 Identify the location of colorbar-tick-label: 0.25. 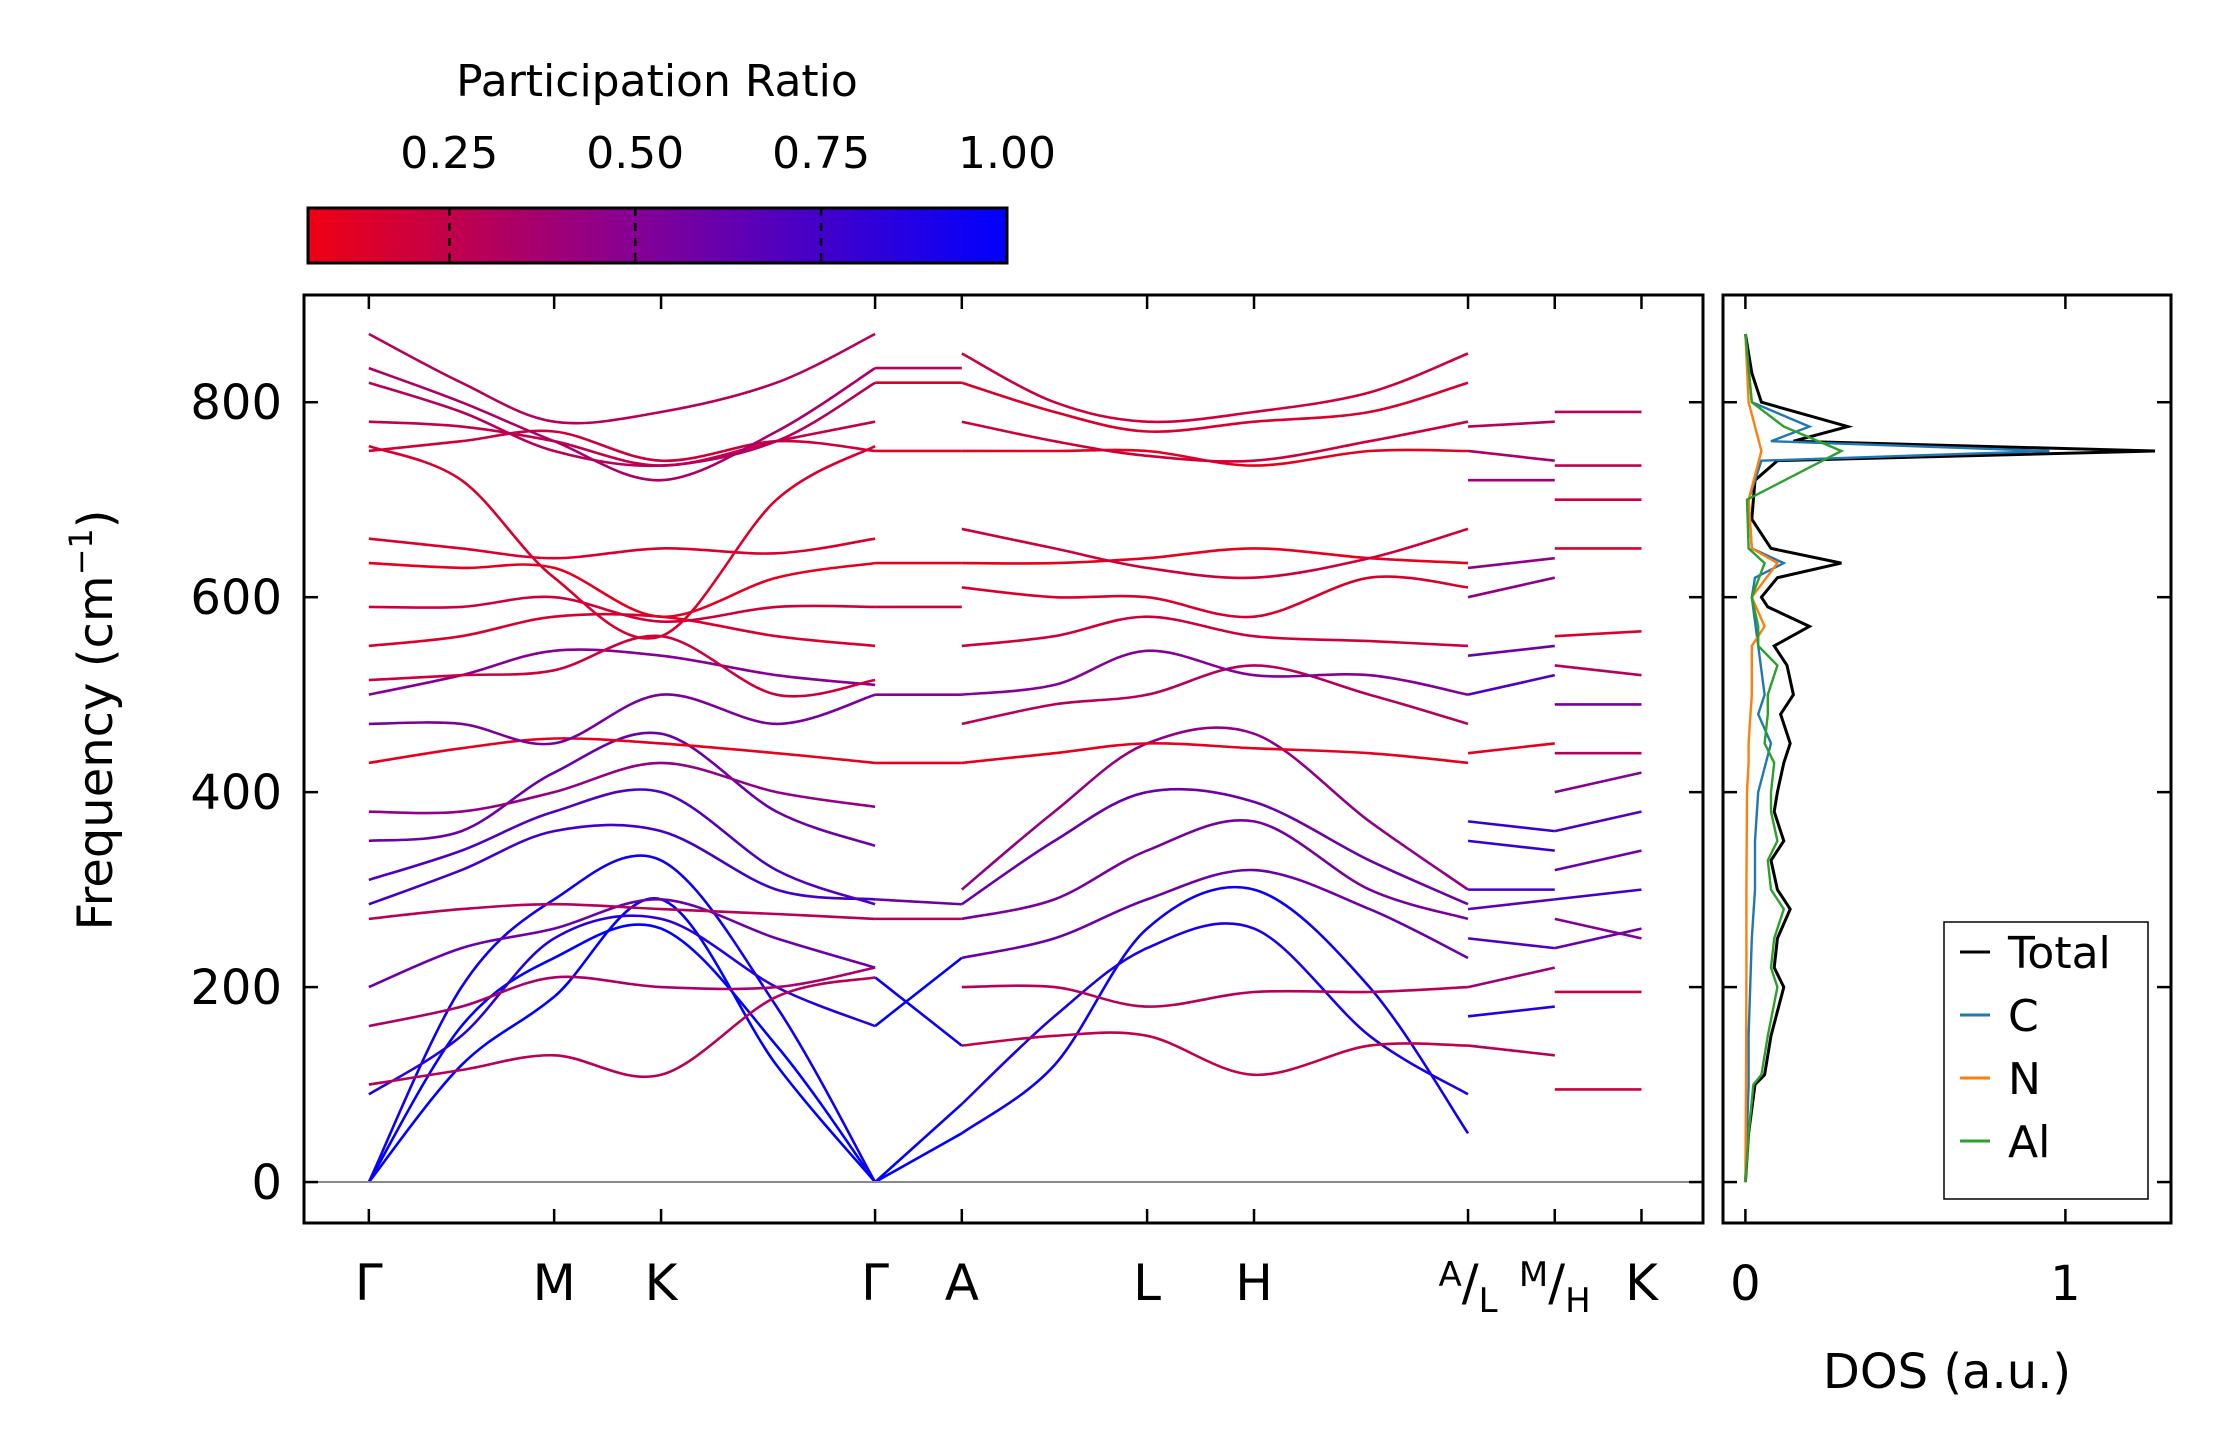
(449, 153).